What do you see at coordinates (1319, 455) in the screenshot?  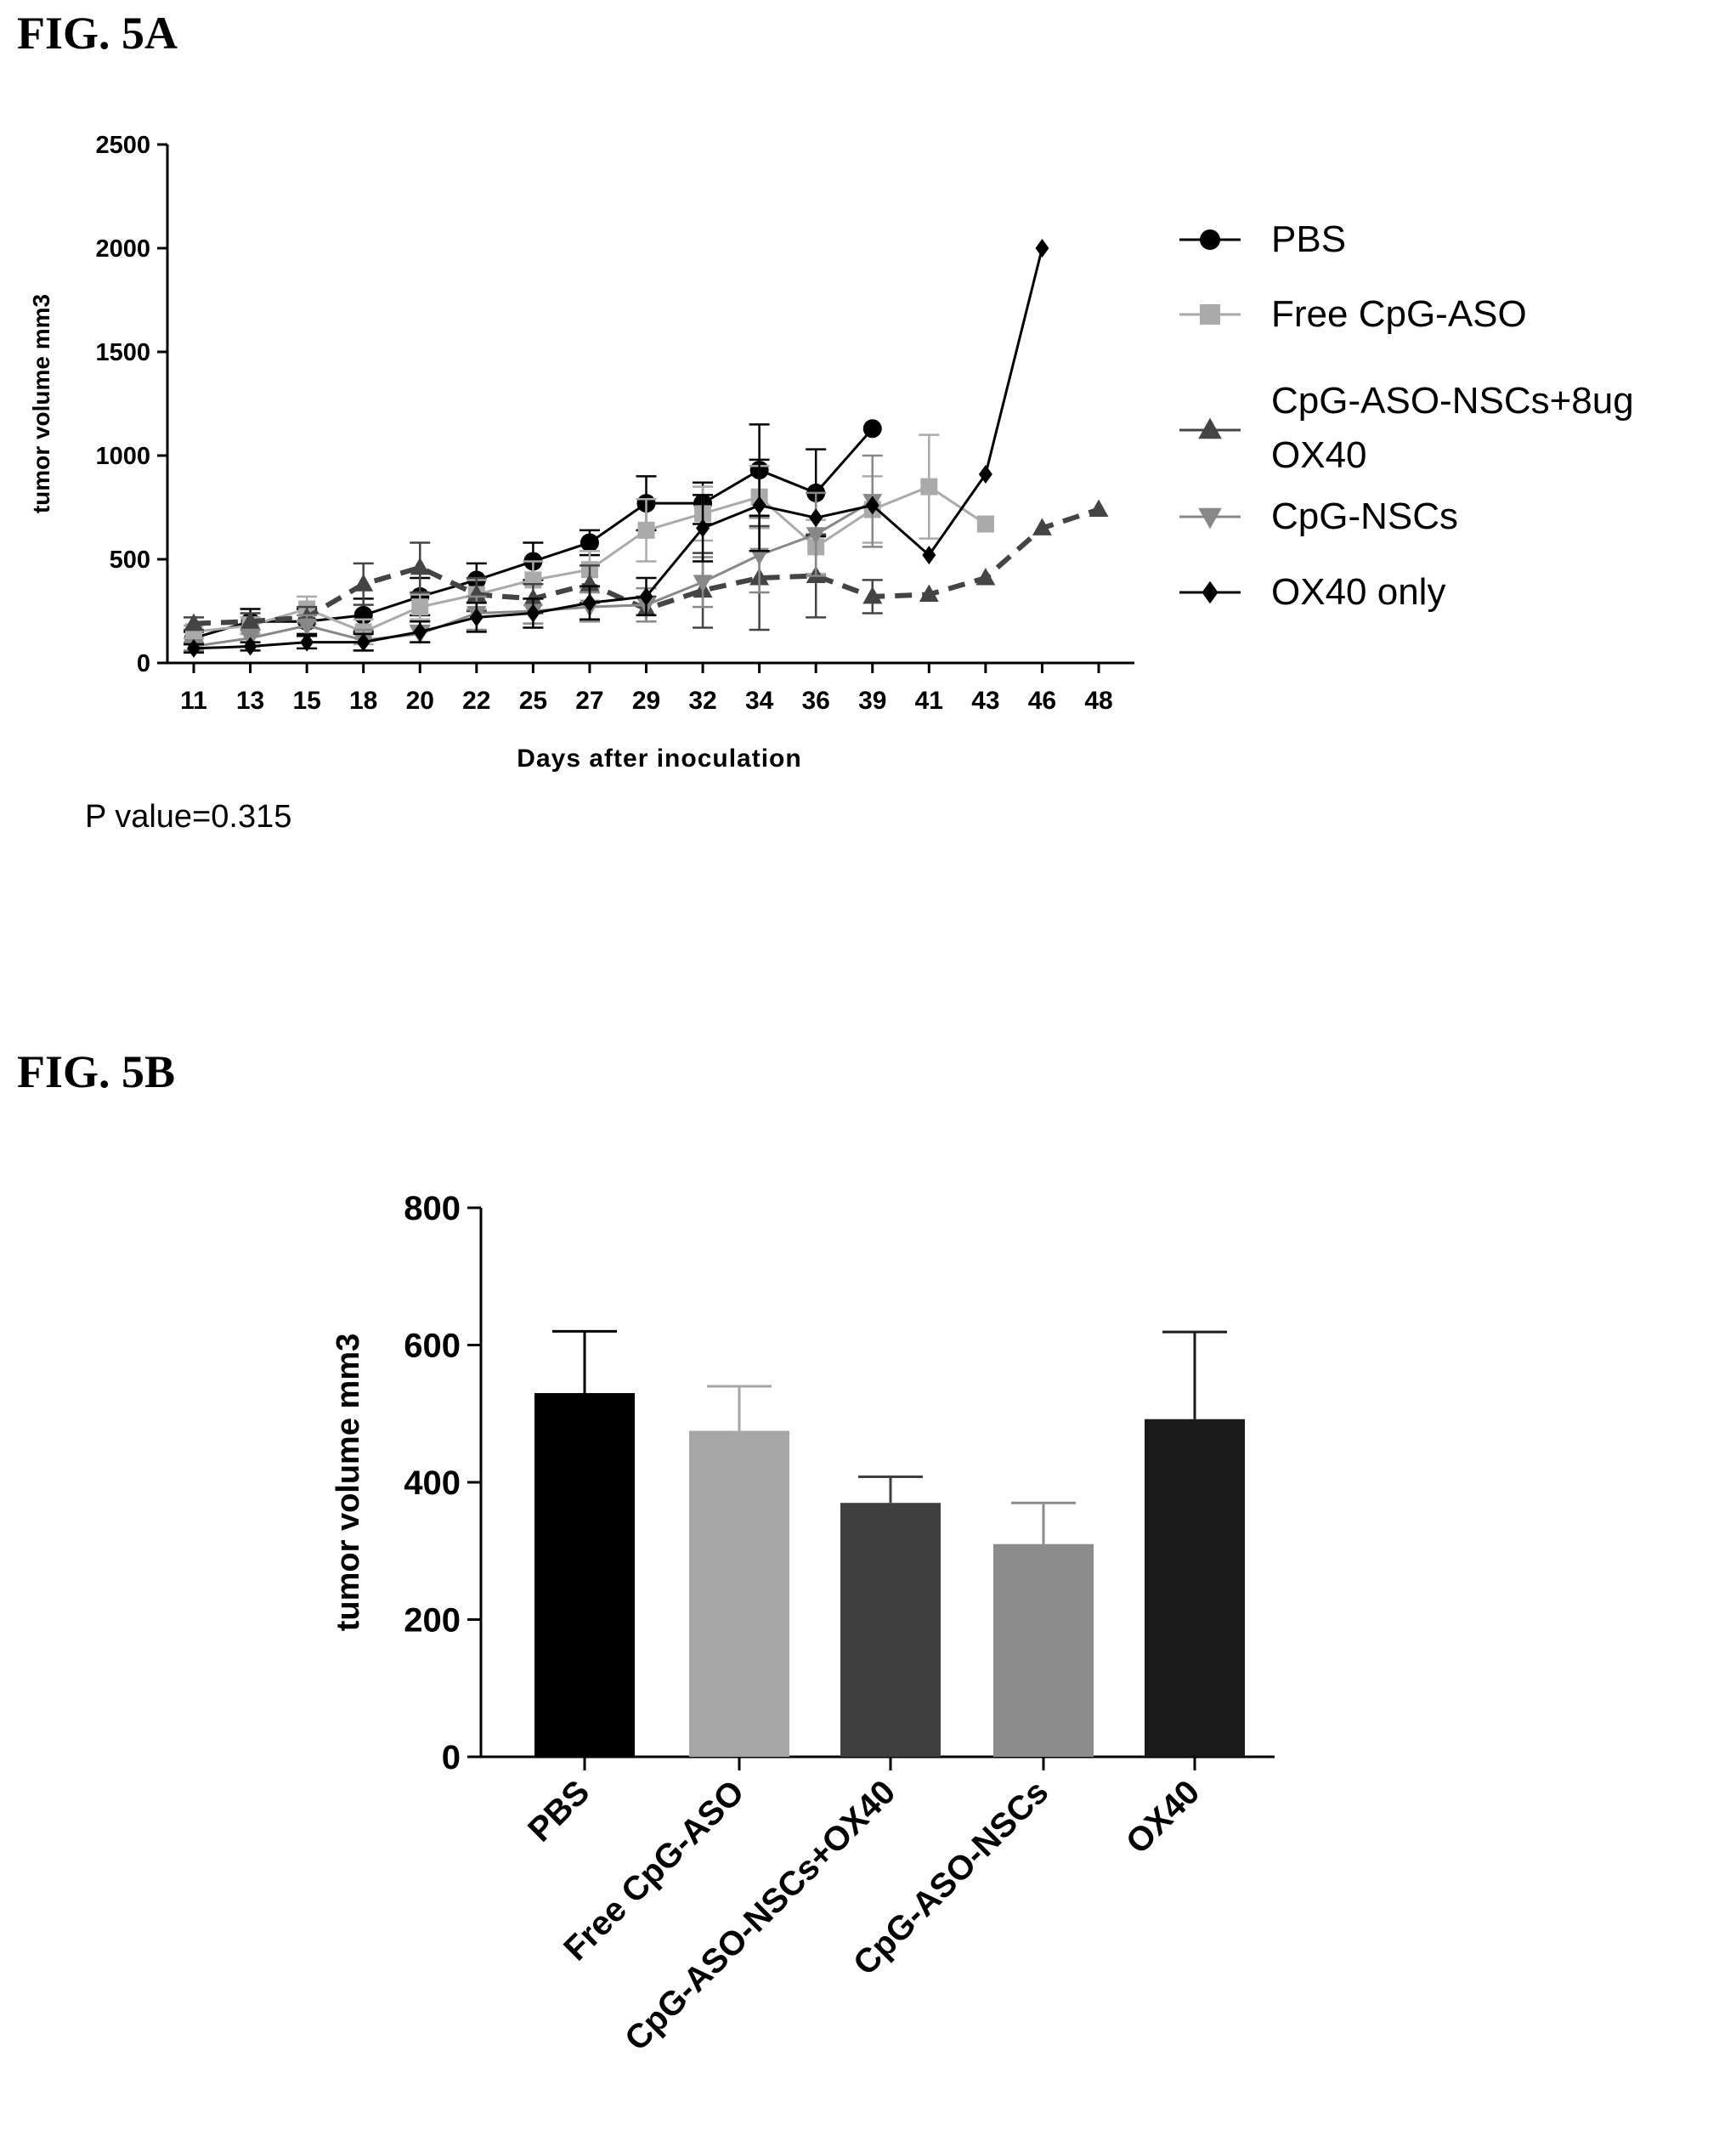 I see `legend-label: OX40` at bounding box center [1319, 455].